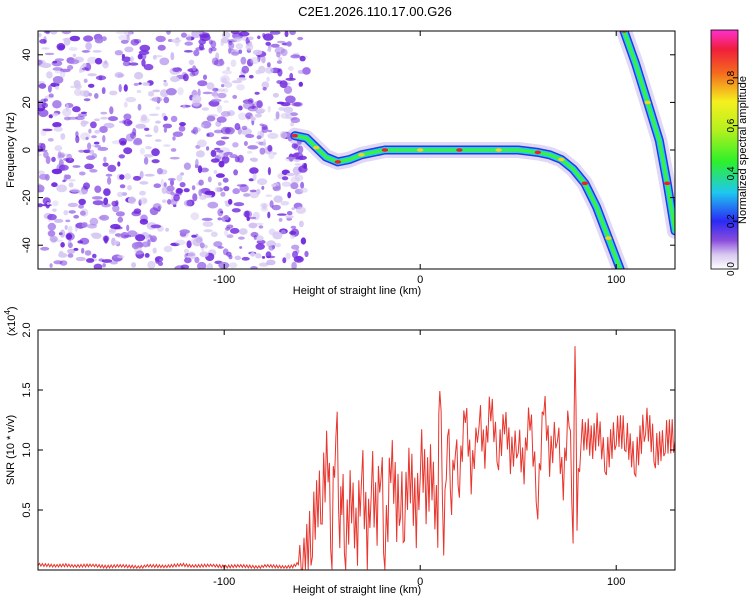 The image size is (750, 605). What do you see at coordinates (616, 280) in the screenshot?
I see `heat-xtick-label: 100` at bounding box center [616, 280].